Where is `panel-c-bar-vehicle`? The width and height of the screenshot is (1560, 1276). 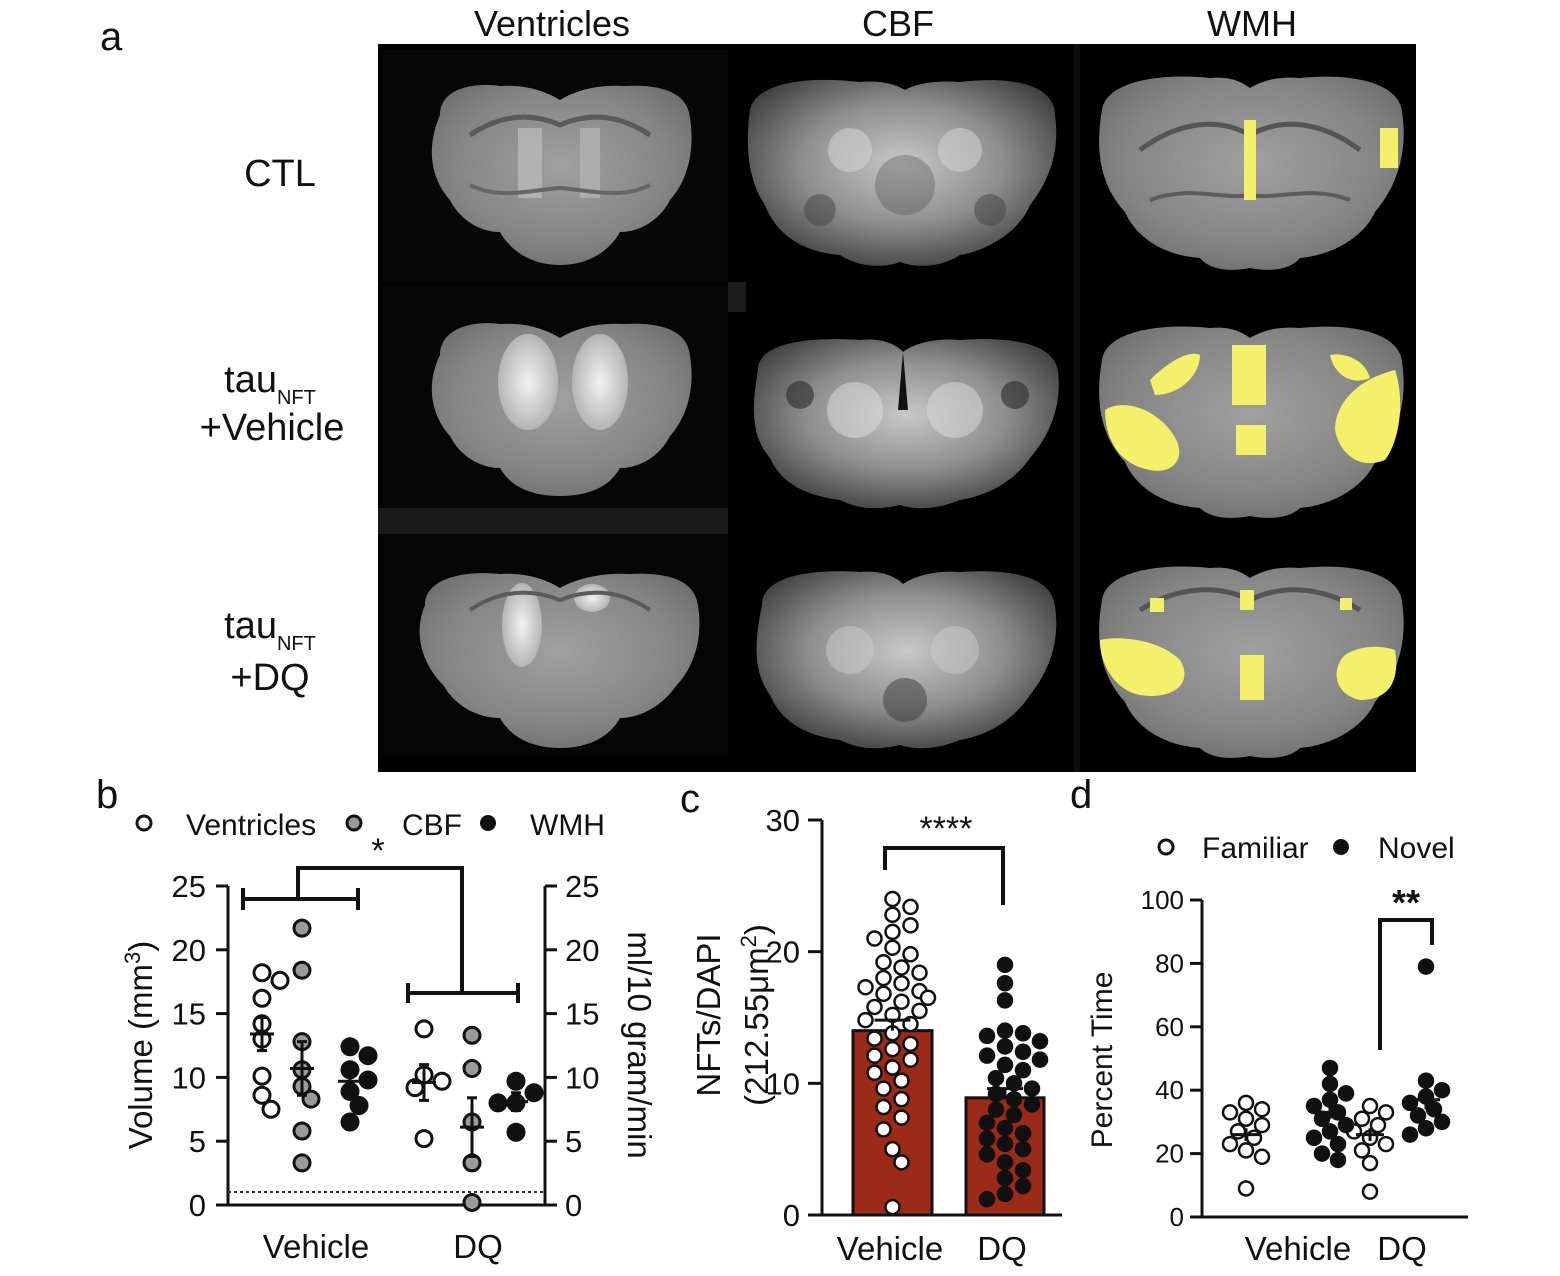 panel-c-bar-vehicle is located at coordinates (892, 1123).